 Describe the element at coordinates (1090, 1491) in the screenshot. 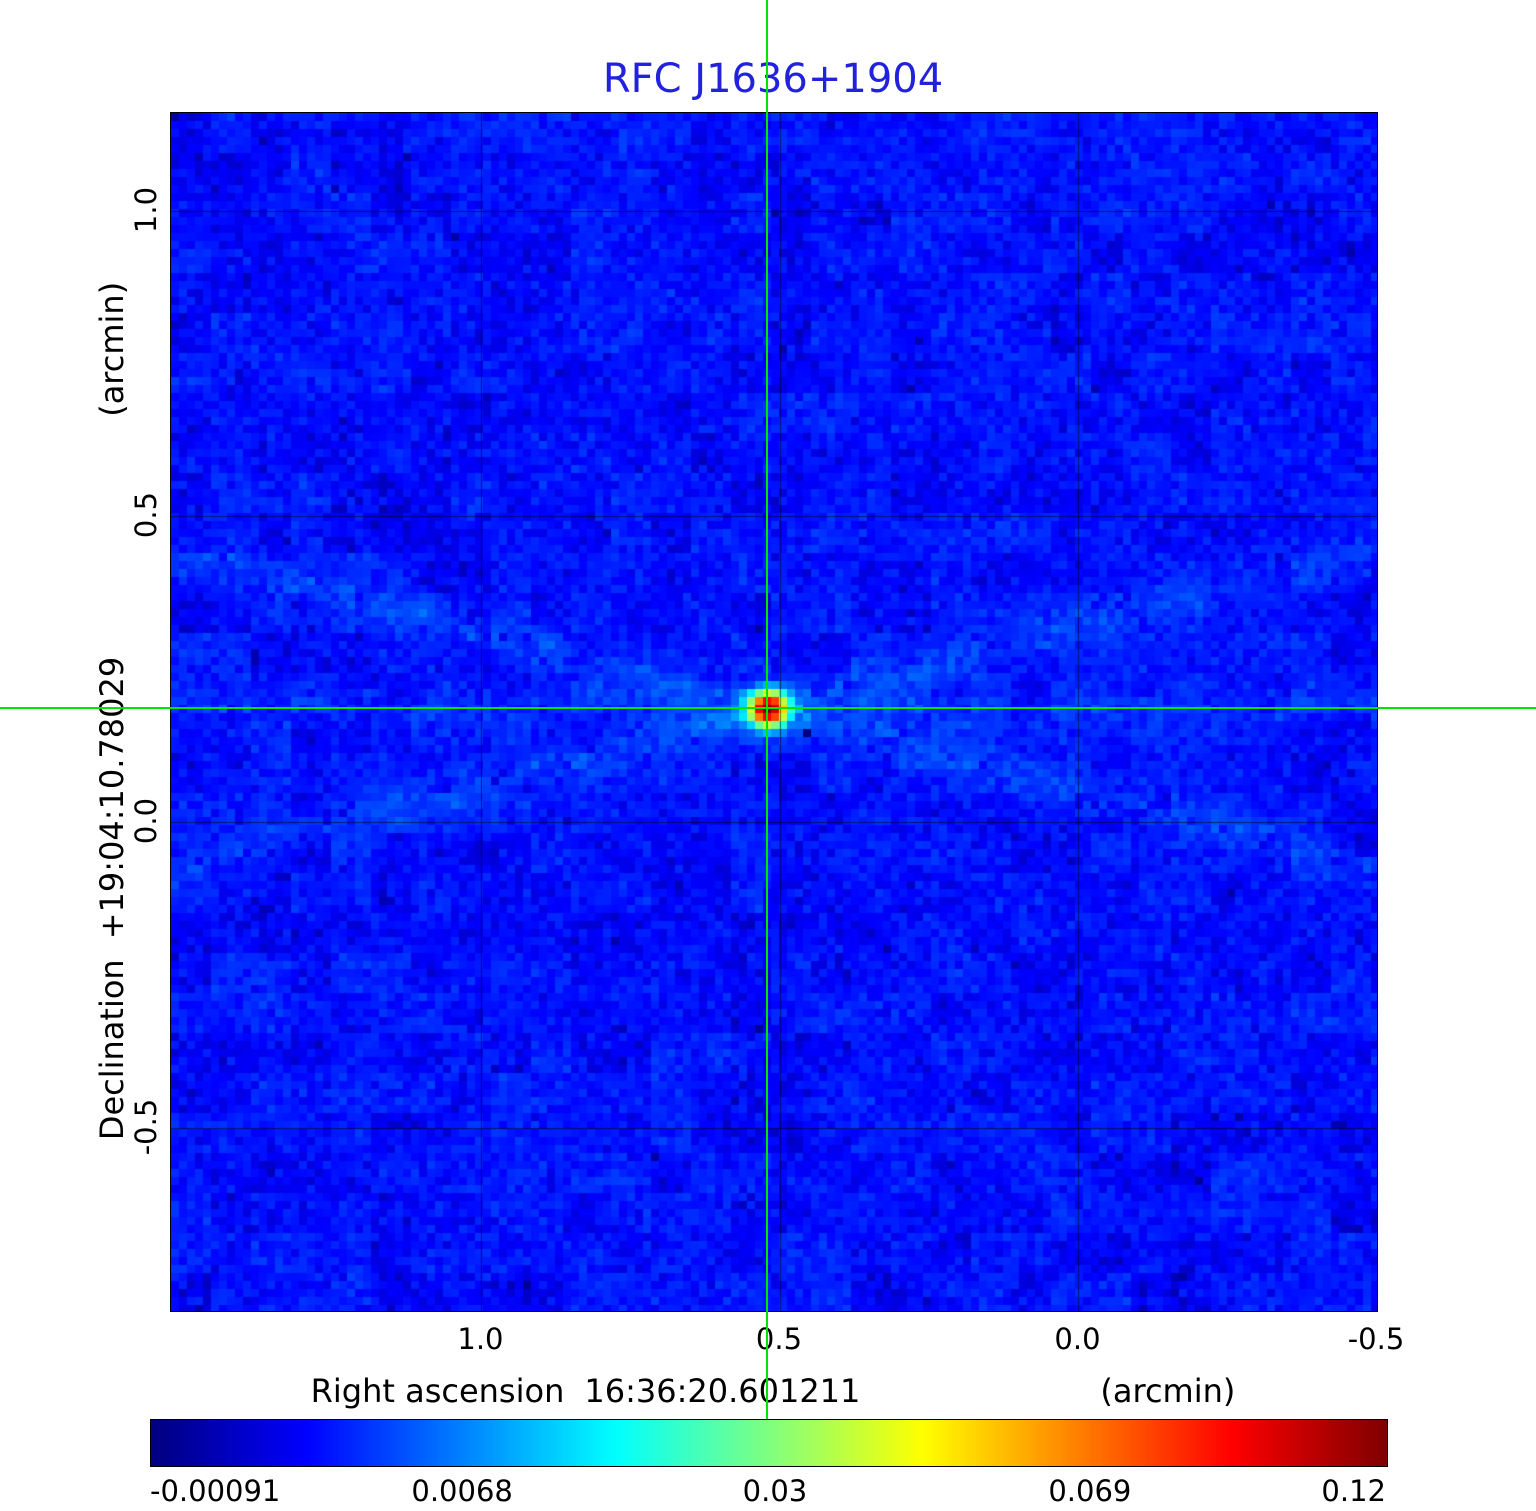

I see `colorbar-tick-label: 0.069` at that location.